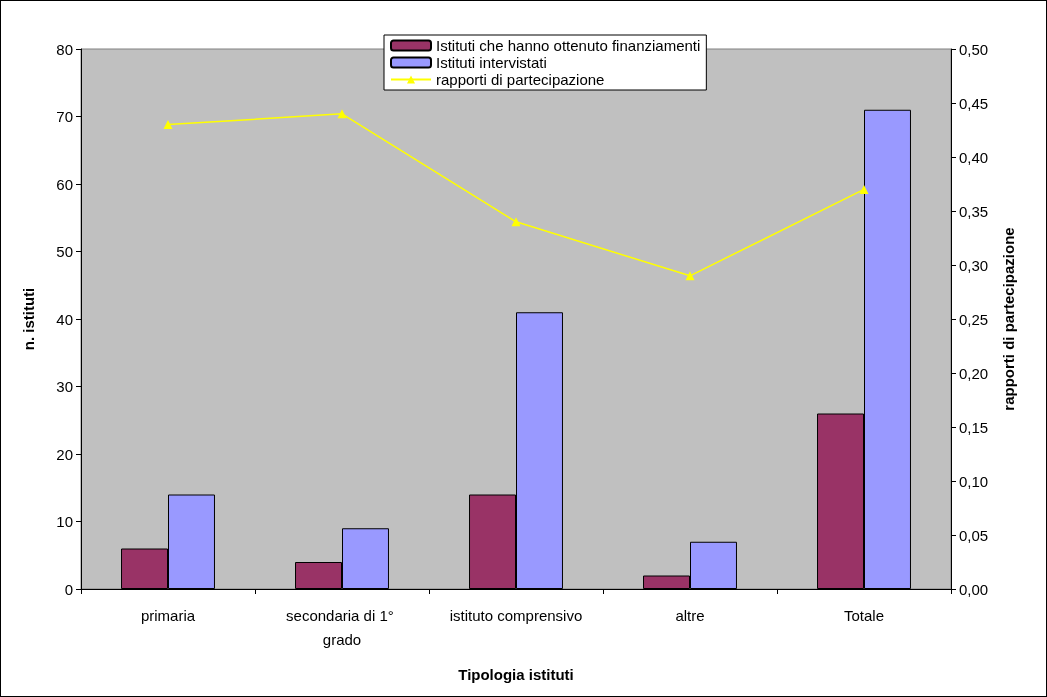  What do you see at coordinates (974, 157) in the screenshot?
I see `y2-tick-label: 0,40` at bounding box center [974, 157].